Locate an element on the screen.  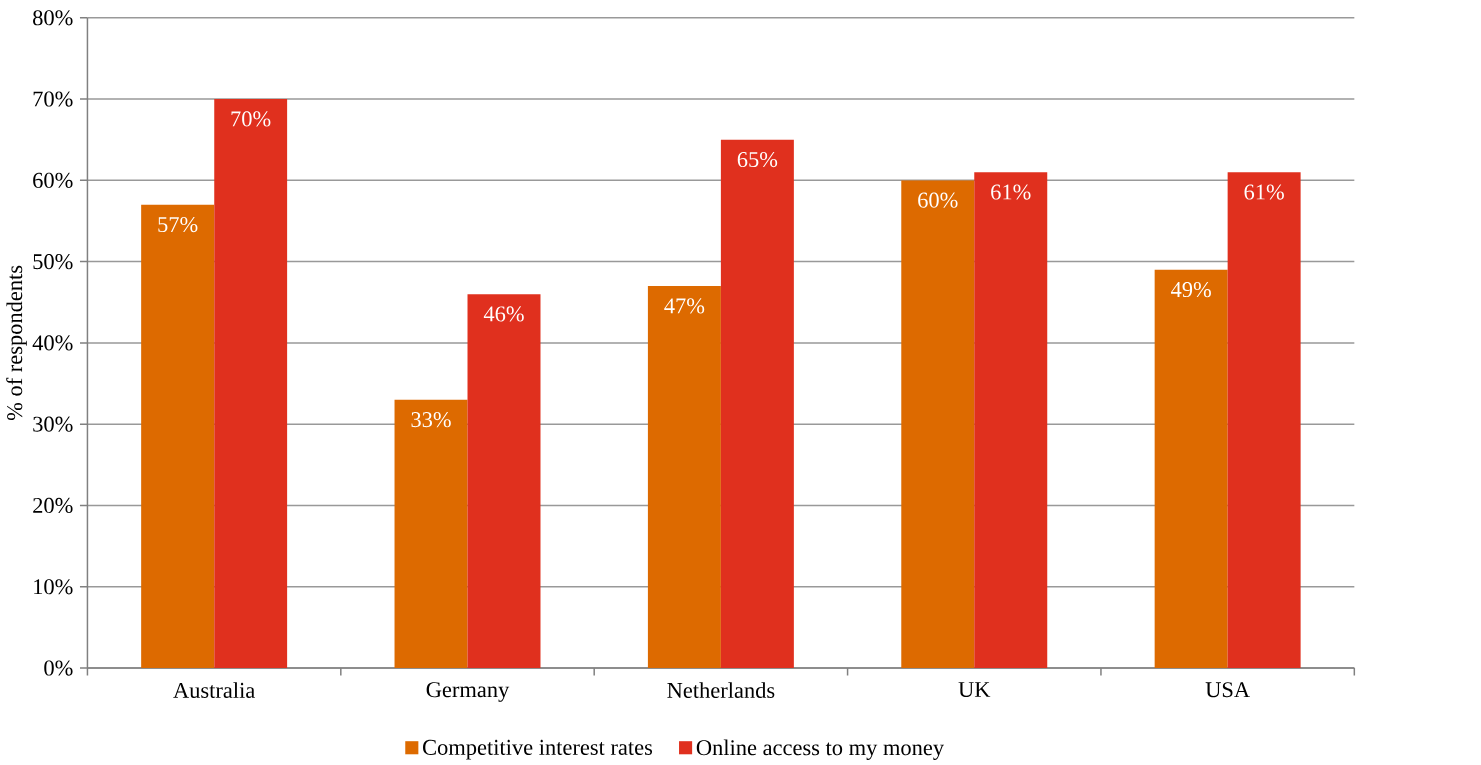
x-tick-label: UK is located at coordinates (974, 689).